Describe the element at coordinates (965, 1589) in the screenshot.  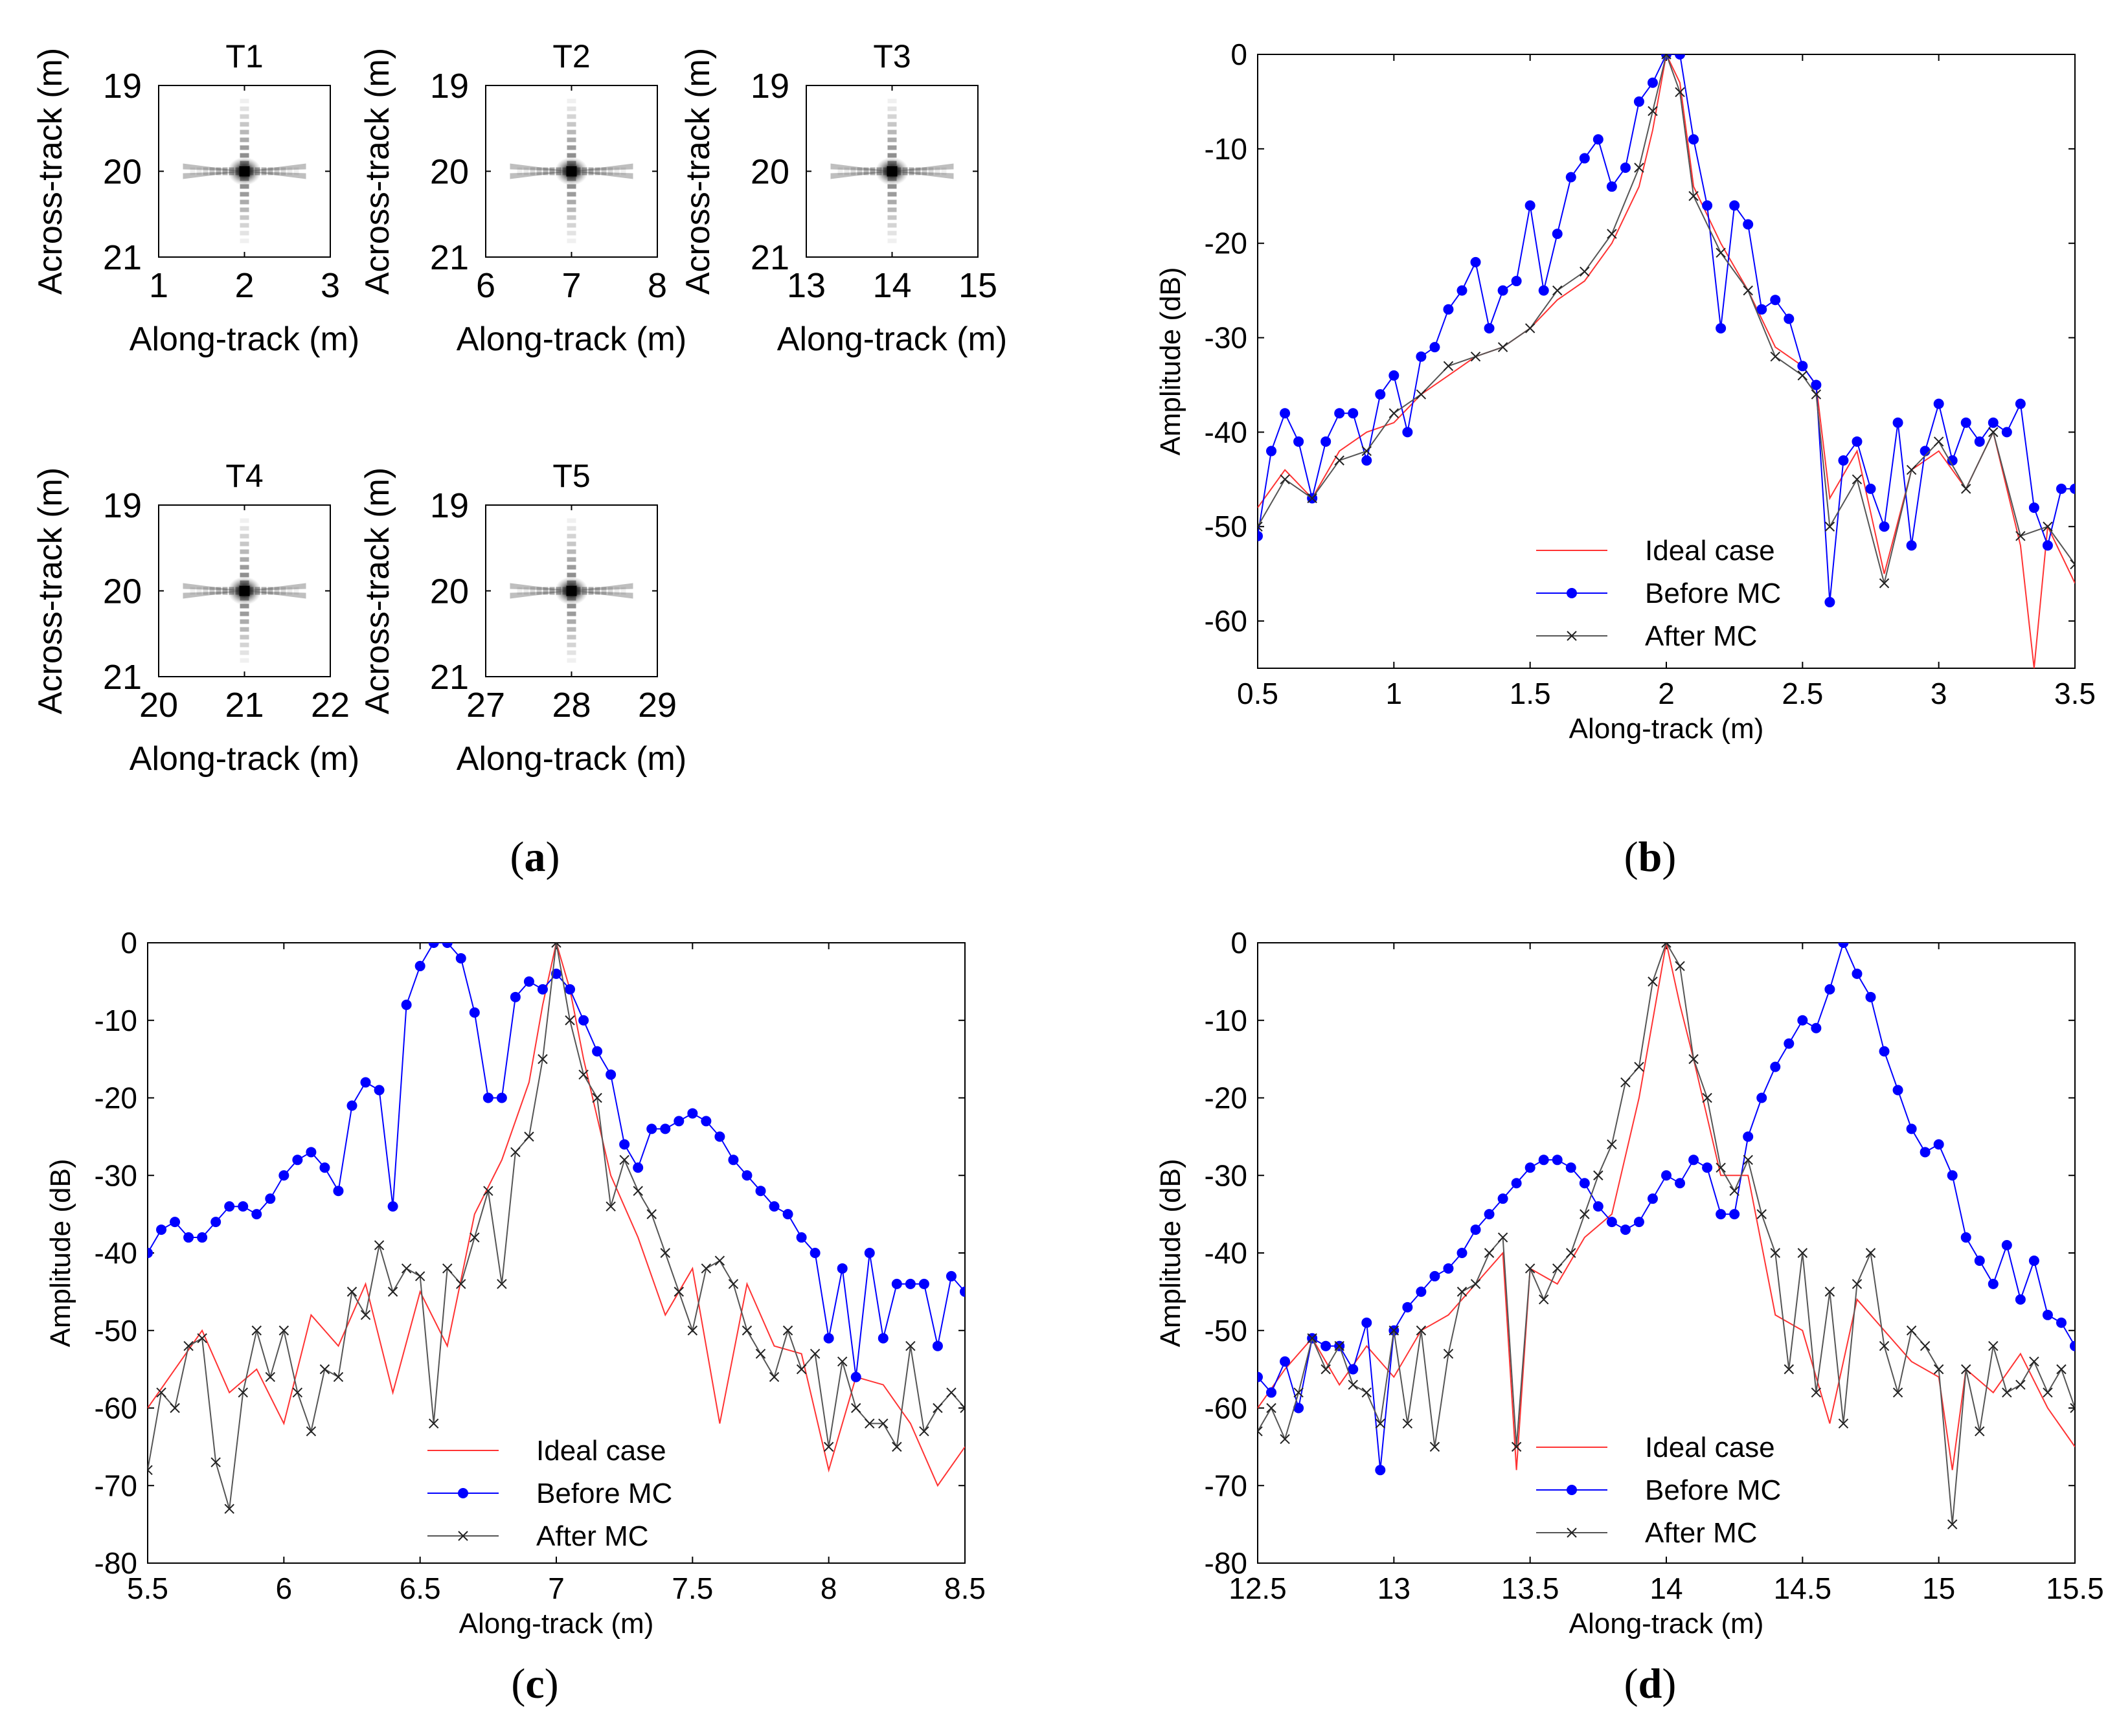
I see `x-tick-label: 8.5` at that location.